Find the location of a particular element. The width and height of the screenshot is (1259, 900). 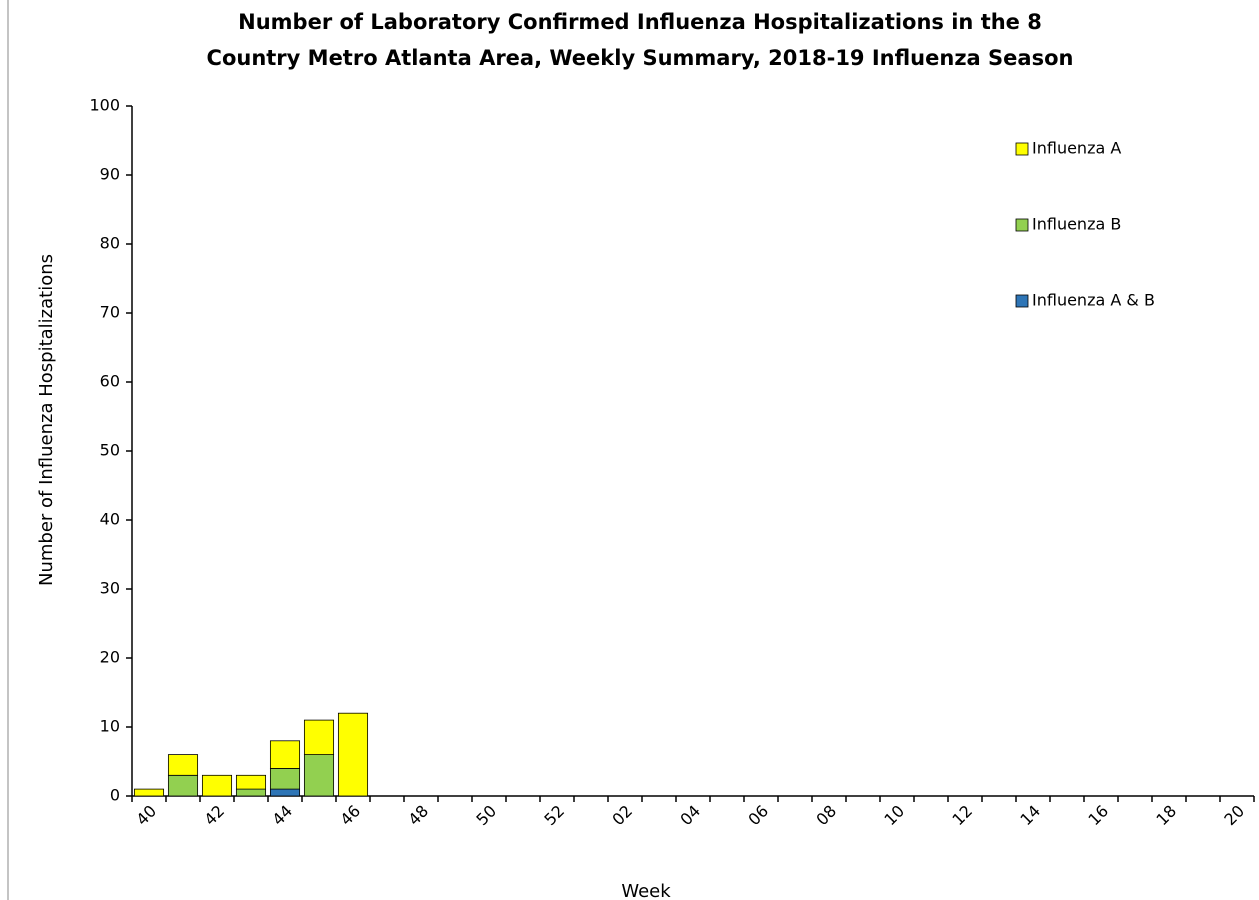

x-tick-label: 14 is located at coordinates (1030, 815).